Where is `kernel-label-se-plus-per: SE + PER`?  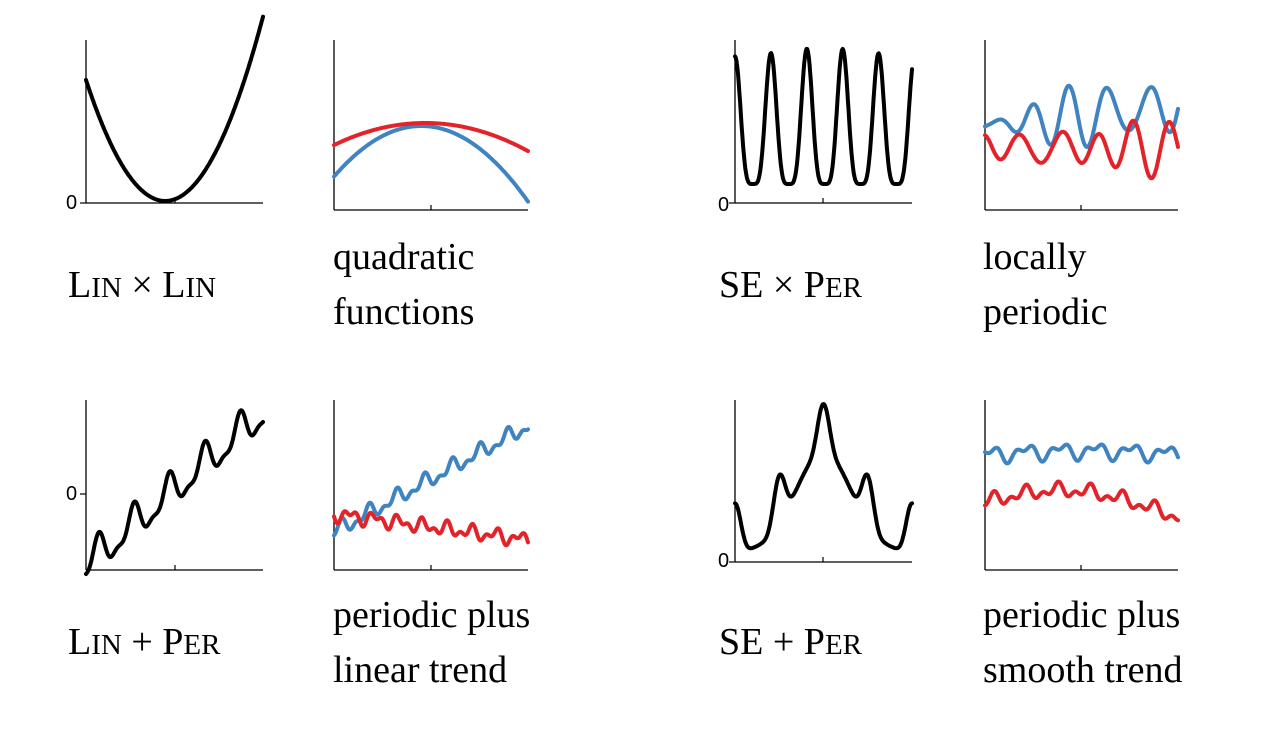 kernel-label-se-plus-per: SE + PER is located at coordinates (790, 642).